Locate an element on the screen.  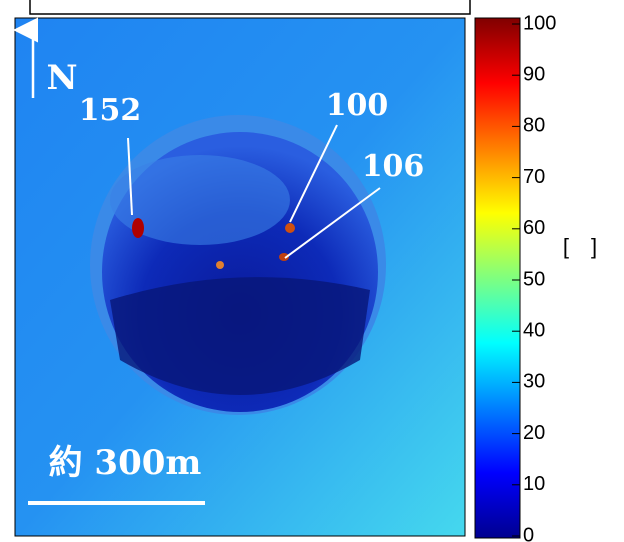
scale-label: 約 300m is located at coordinates (125, 463).